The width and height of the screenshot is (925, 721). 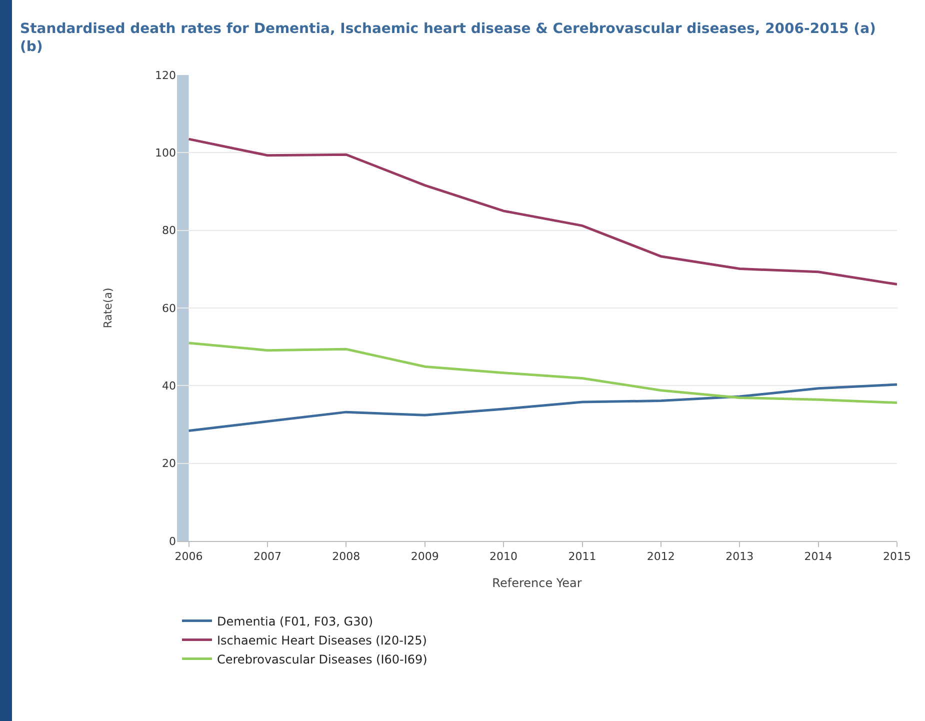 What do you see at coordinates (897, 557) in the screenshot?
I see `x-tick-label: 2015` at bounding box center [897, 557].